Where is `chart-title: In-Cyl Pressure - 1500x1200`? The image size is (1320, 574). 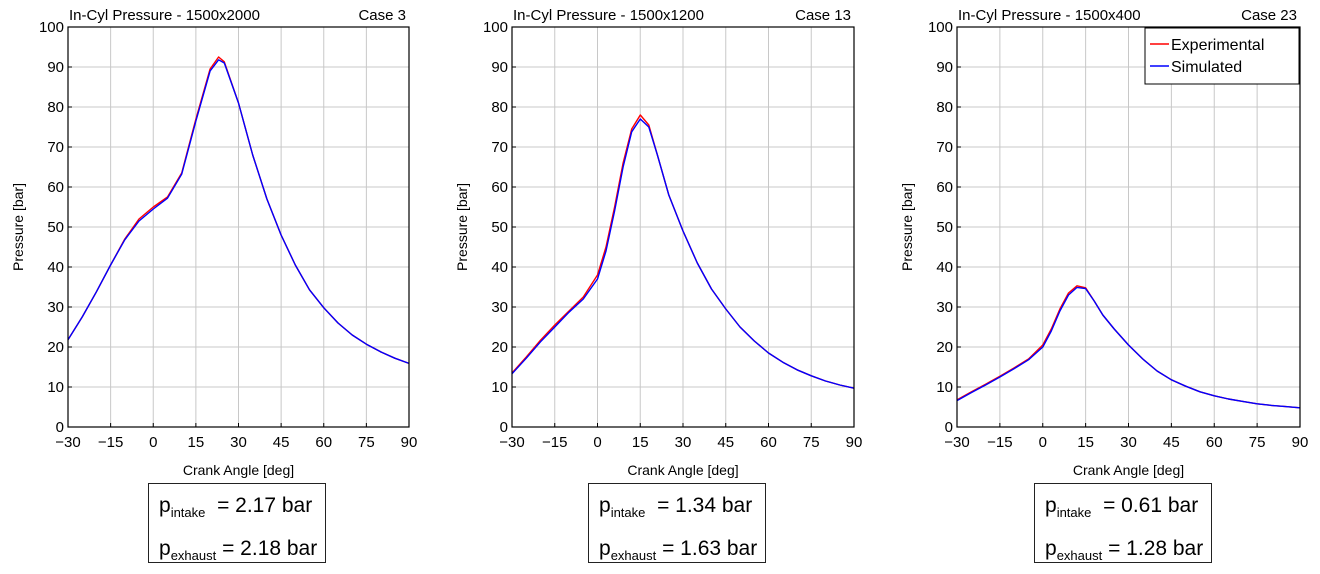 chart-title: In-Cyl Pressure - 1500x1200 is located at coordinates (608, 15).